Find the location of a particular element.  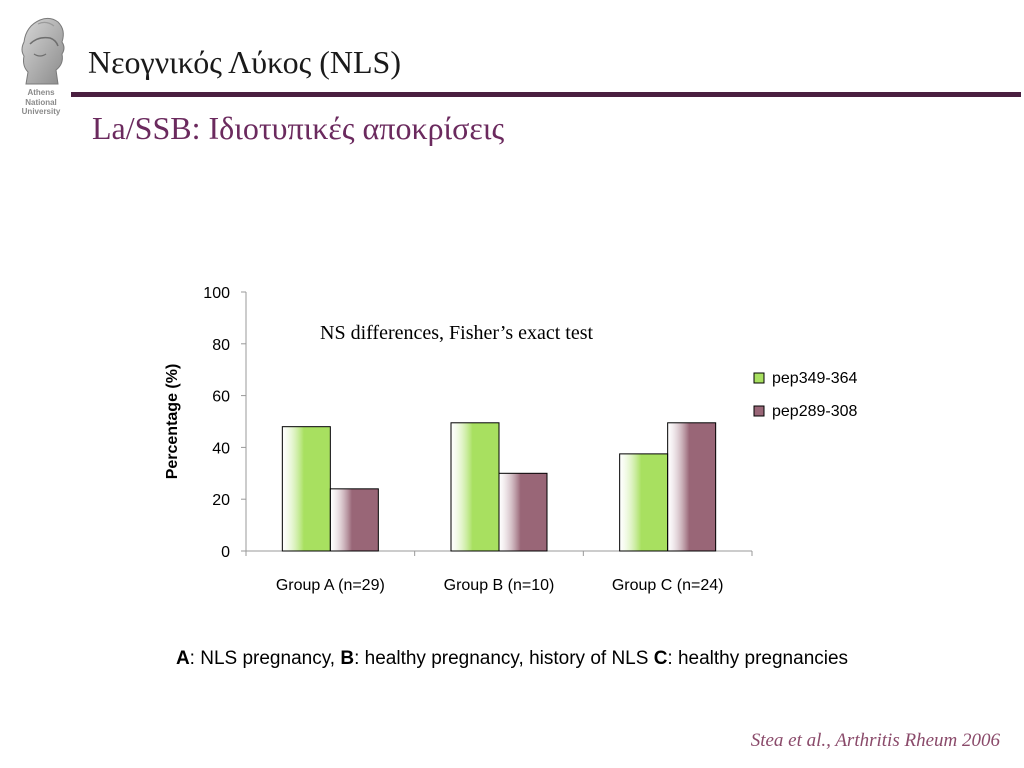

caption-key-a: A is located at coordinates (182, 658).